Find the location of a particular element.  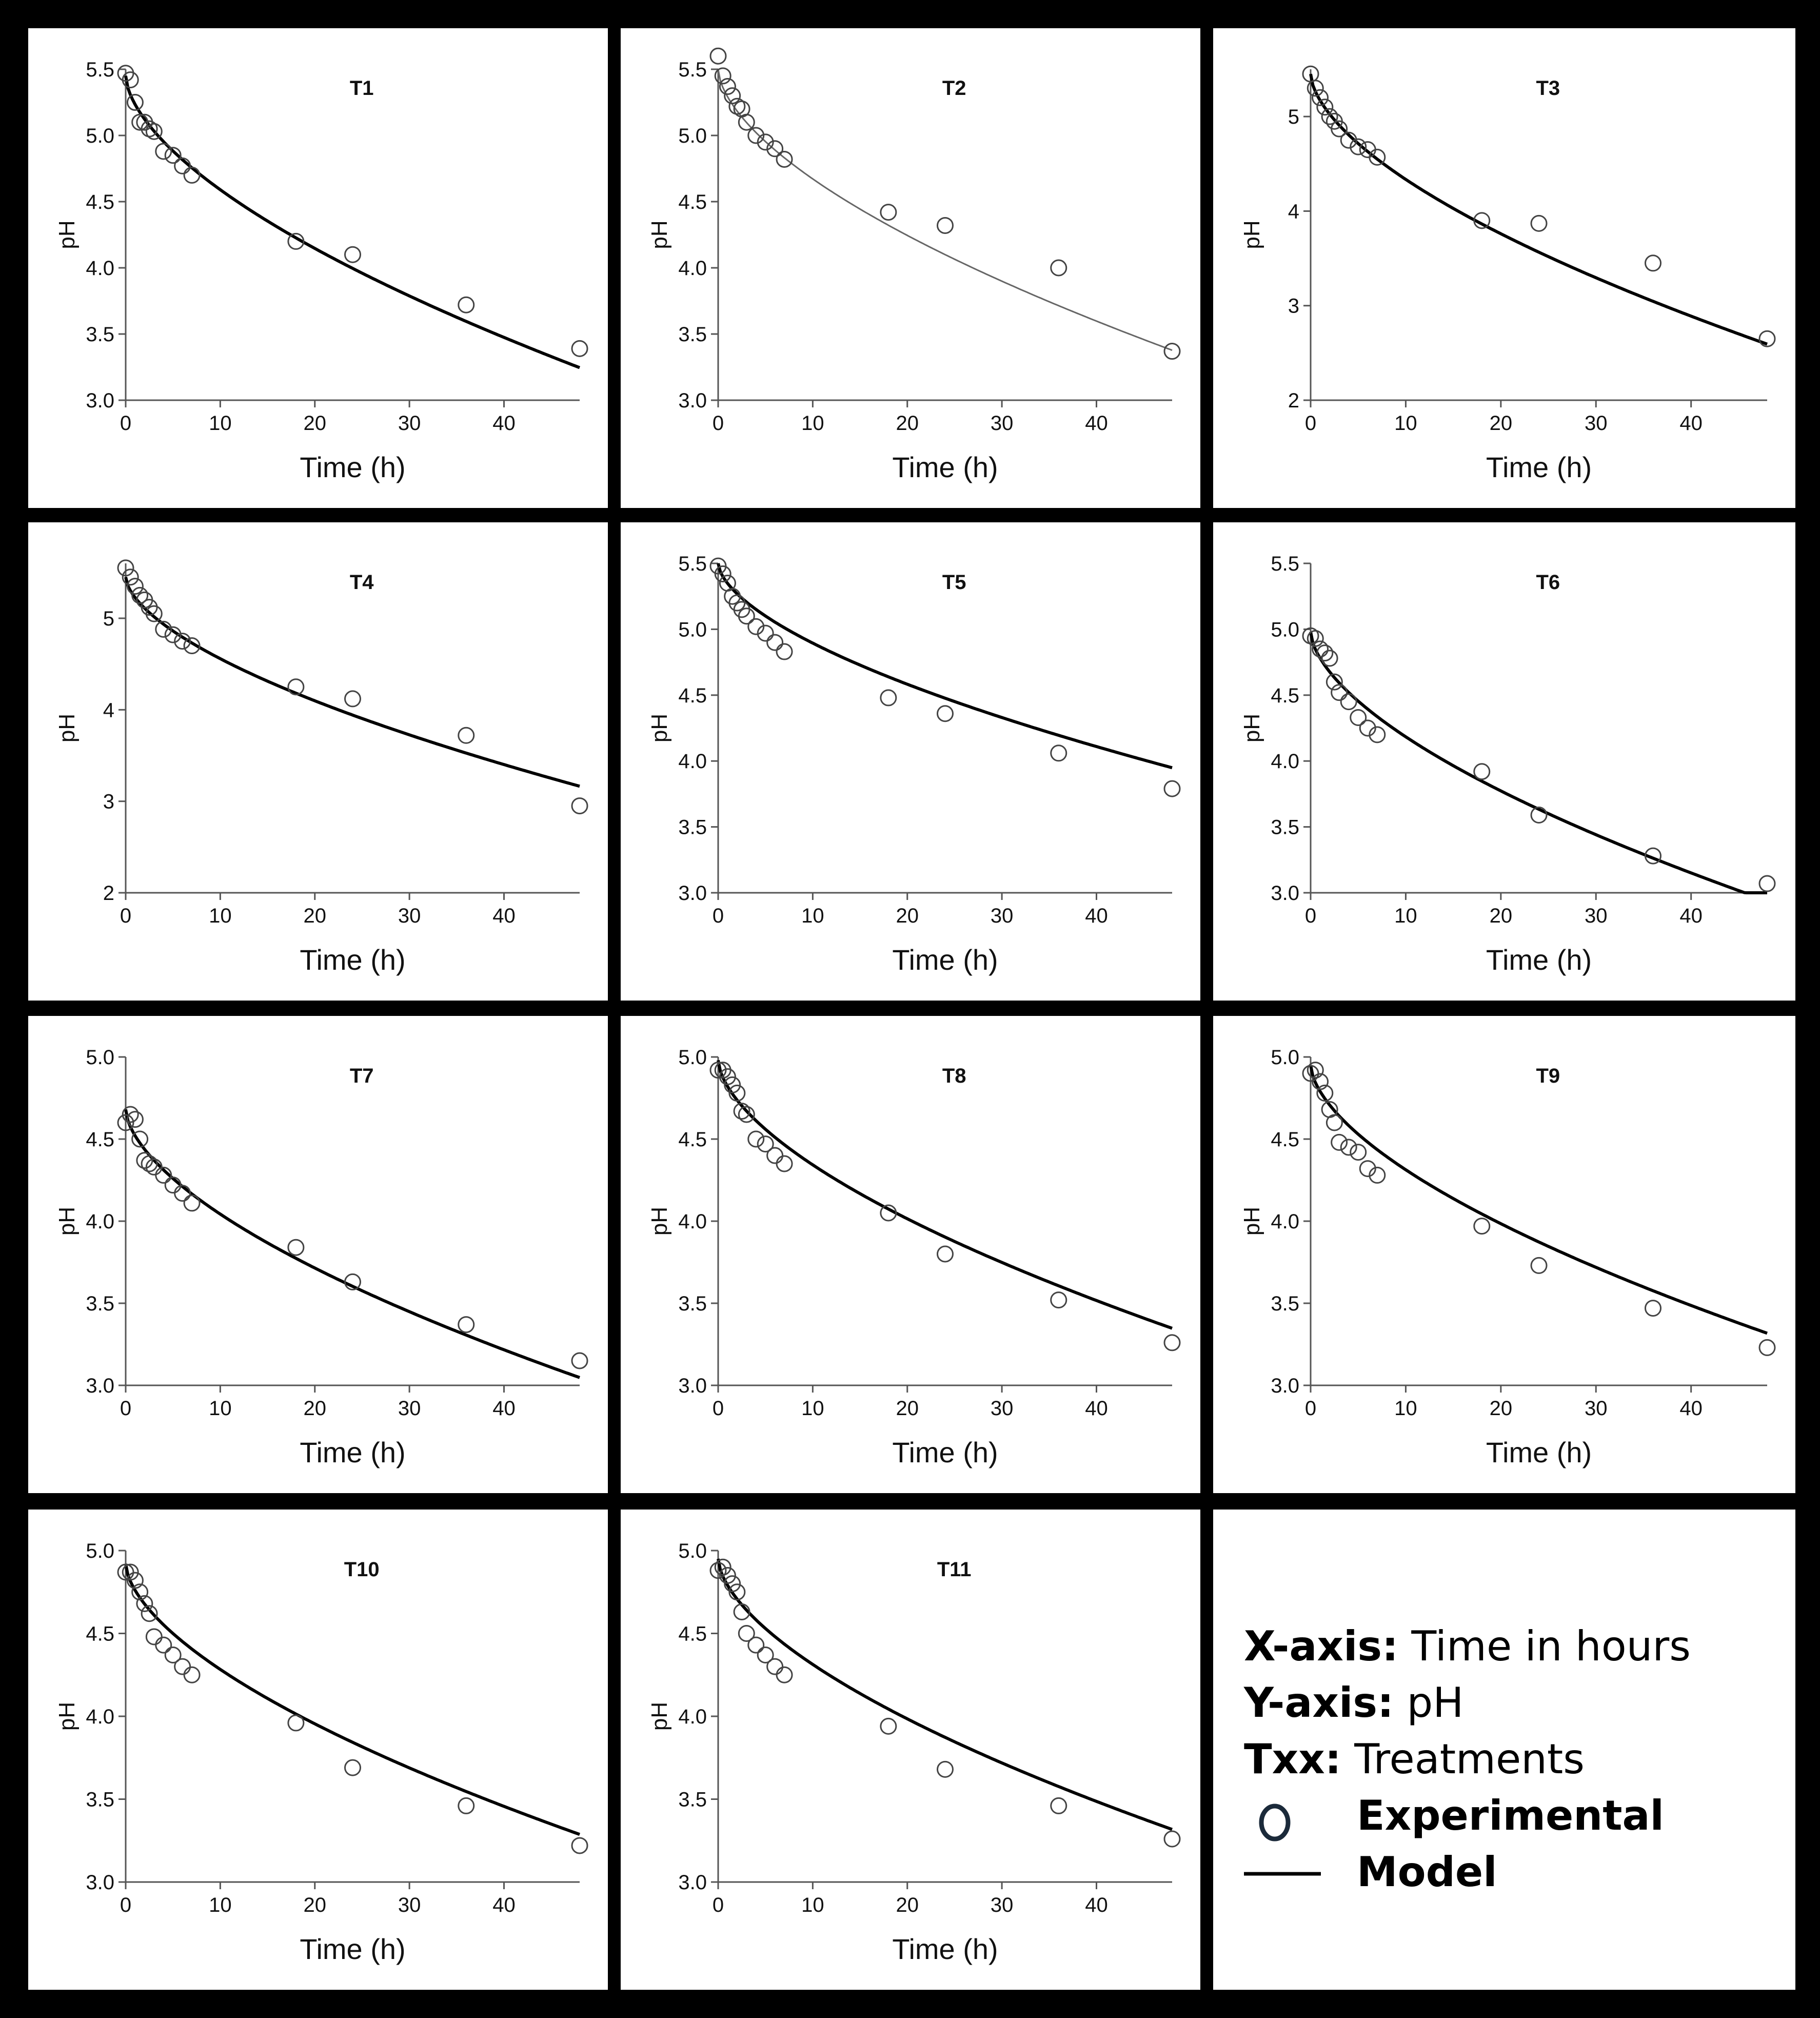

chart-svg-t5: 3.0 3.5 4.0 4.5 5.0 5.5 0 10 20 30 40 Time (h) pH T5 is located at coordinates (914, 764).